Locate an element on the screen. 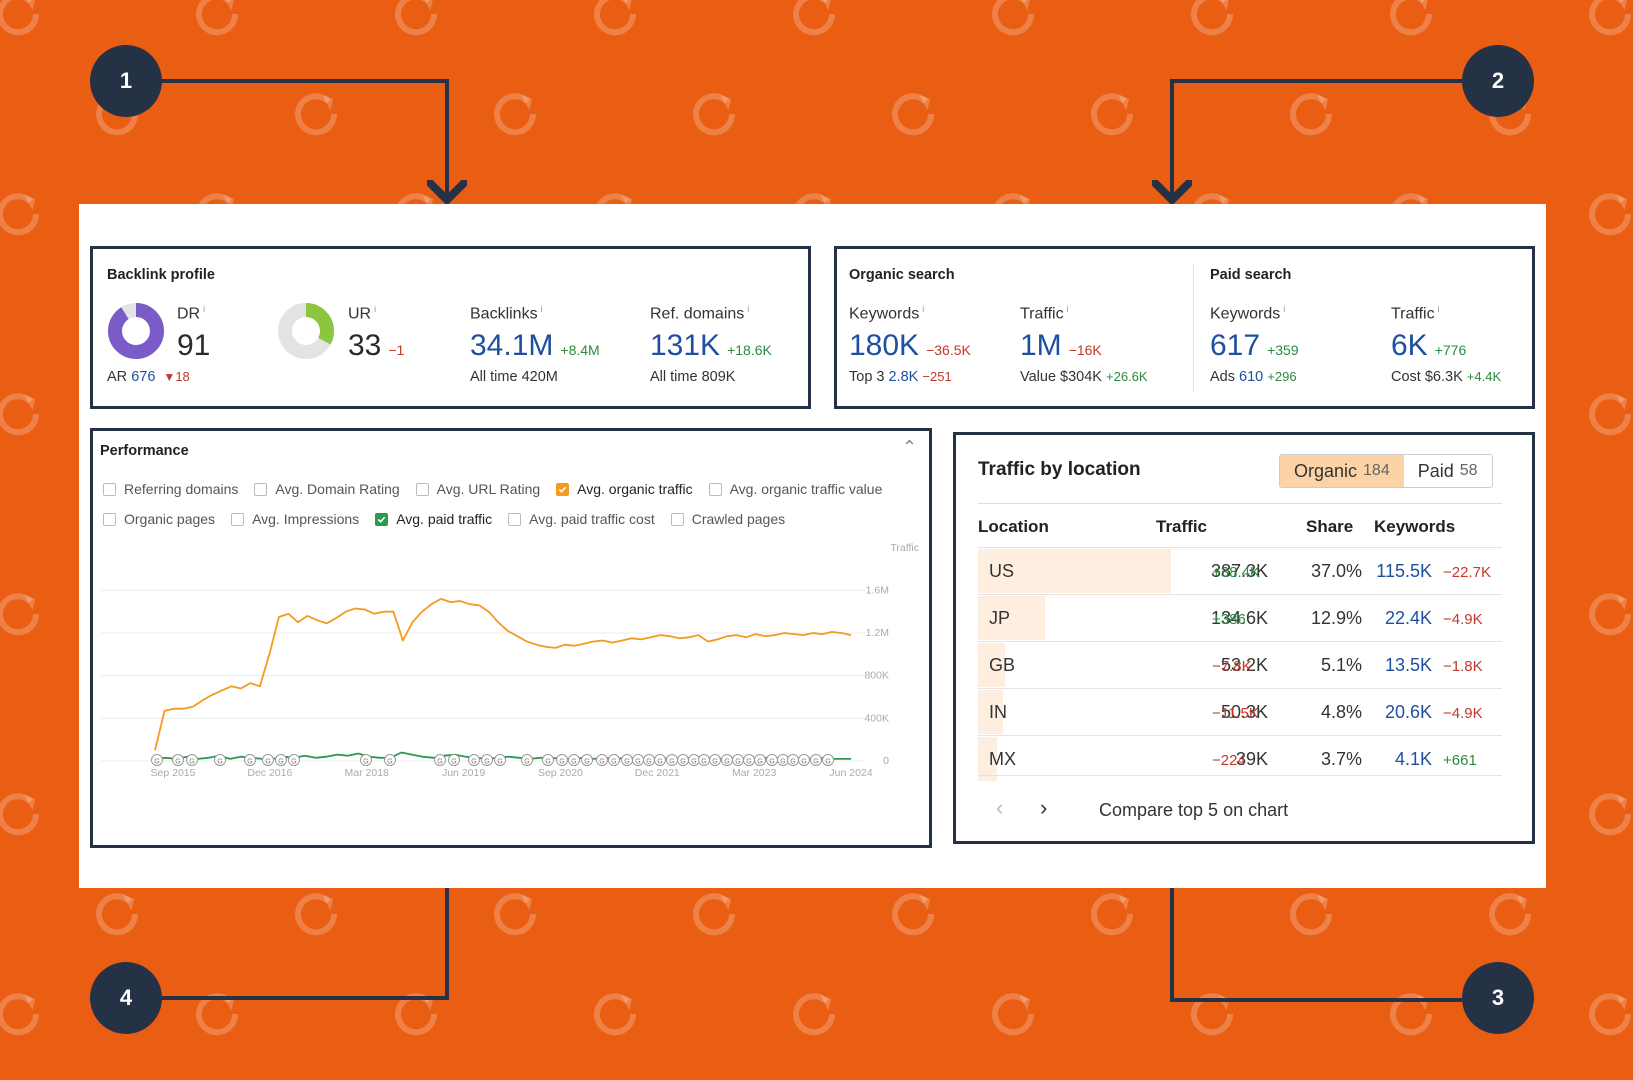  organic-keywords-info-icon: i is located at coordinates (923, 309).